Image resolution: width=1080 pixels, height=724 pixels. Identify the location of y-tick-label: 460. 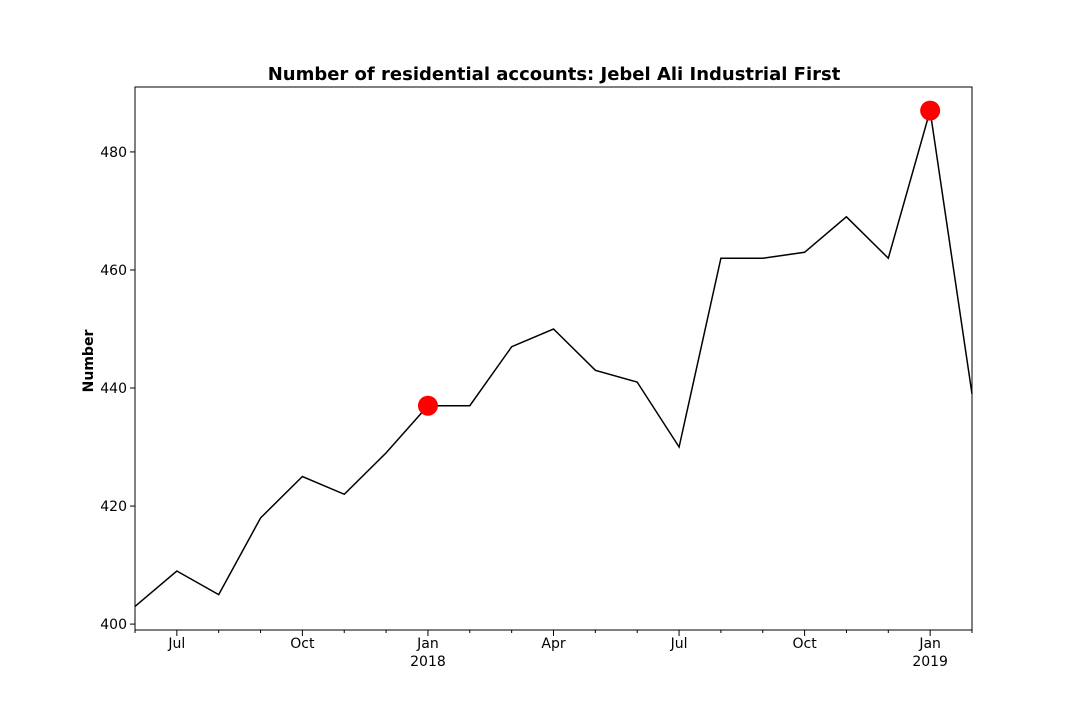
(113, 271).